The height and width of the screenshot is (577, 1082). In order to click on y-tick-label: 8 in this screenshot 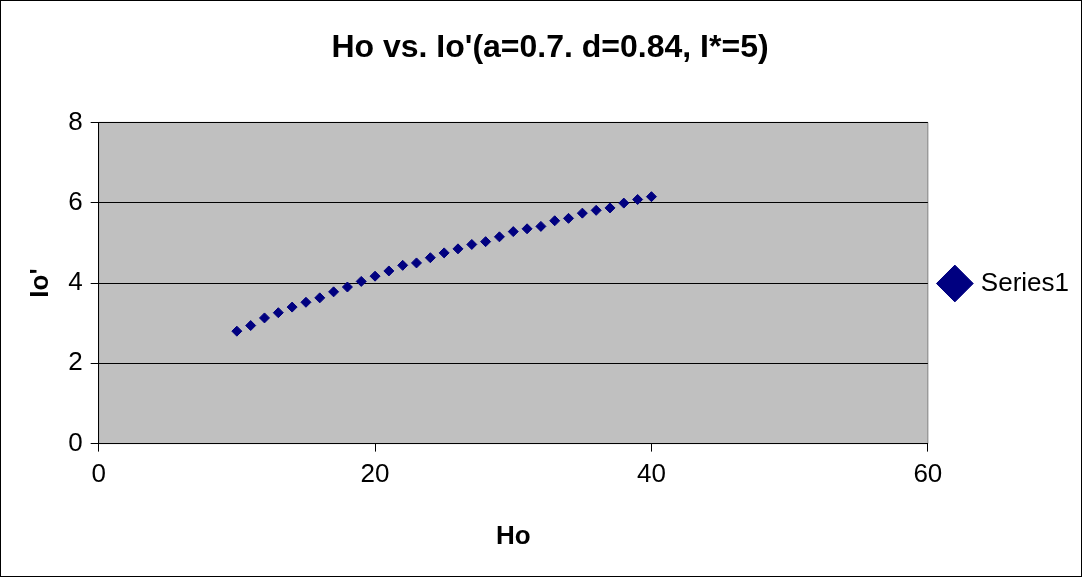, I will do `click(75, 120)`.